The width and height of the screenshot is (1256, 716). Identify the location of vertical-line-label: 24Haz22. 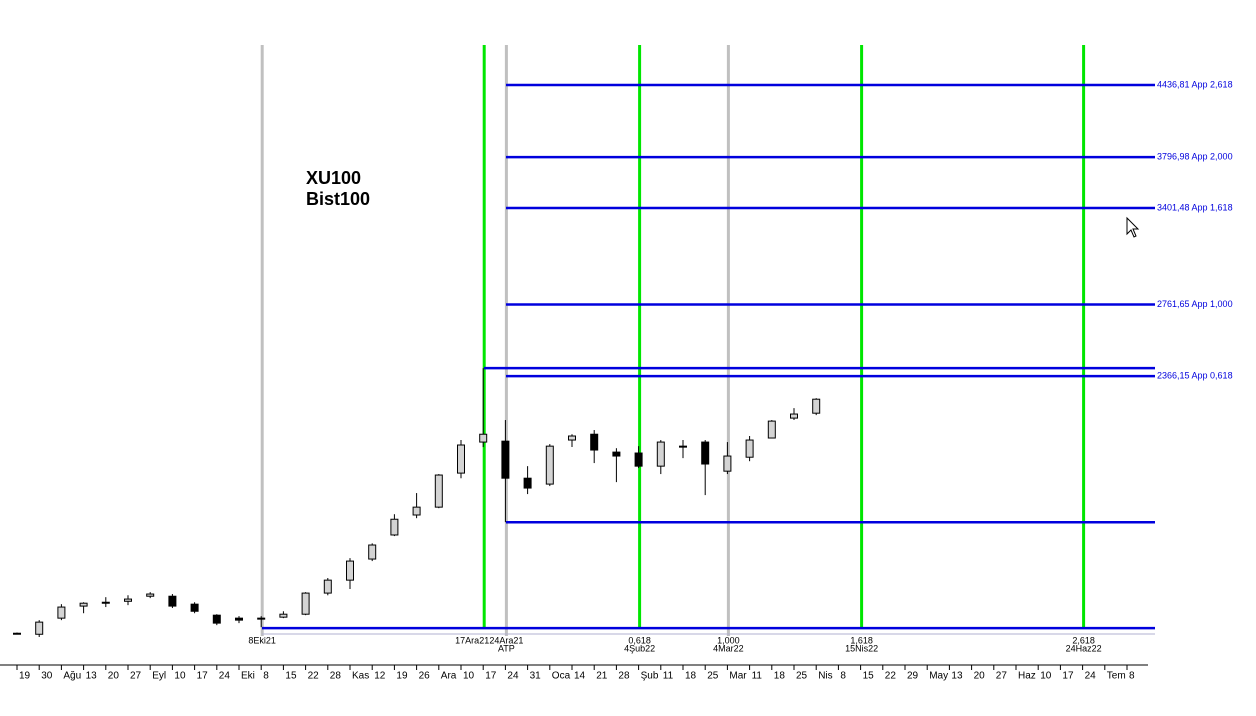
(1084, 648).